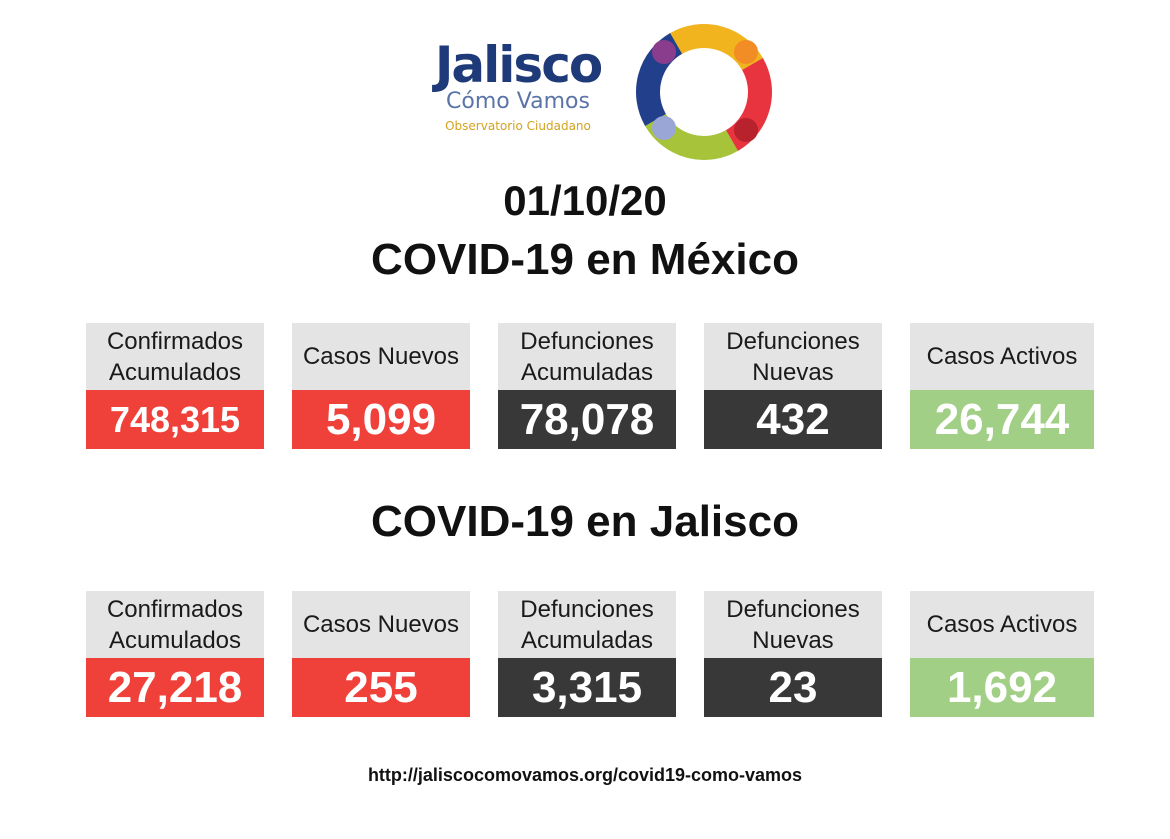 The width and height of the screenshot is (1170, 839). I want to click on logo-tagline: Observatorio Ciudadano, so click(518, 126).